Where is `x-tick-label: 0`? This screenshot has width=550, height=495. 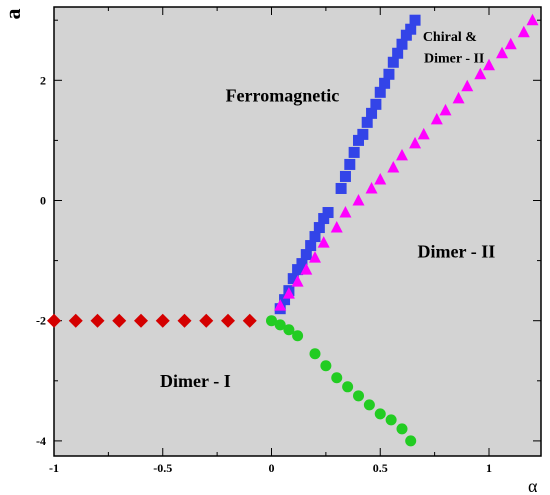
x-tick-label: 0 is located at coordinates (272, 468).